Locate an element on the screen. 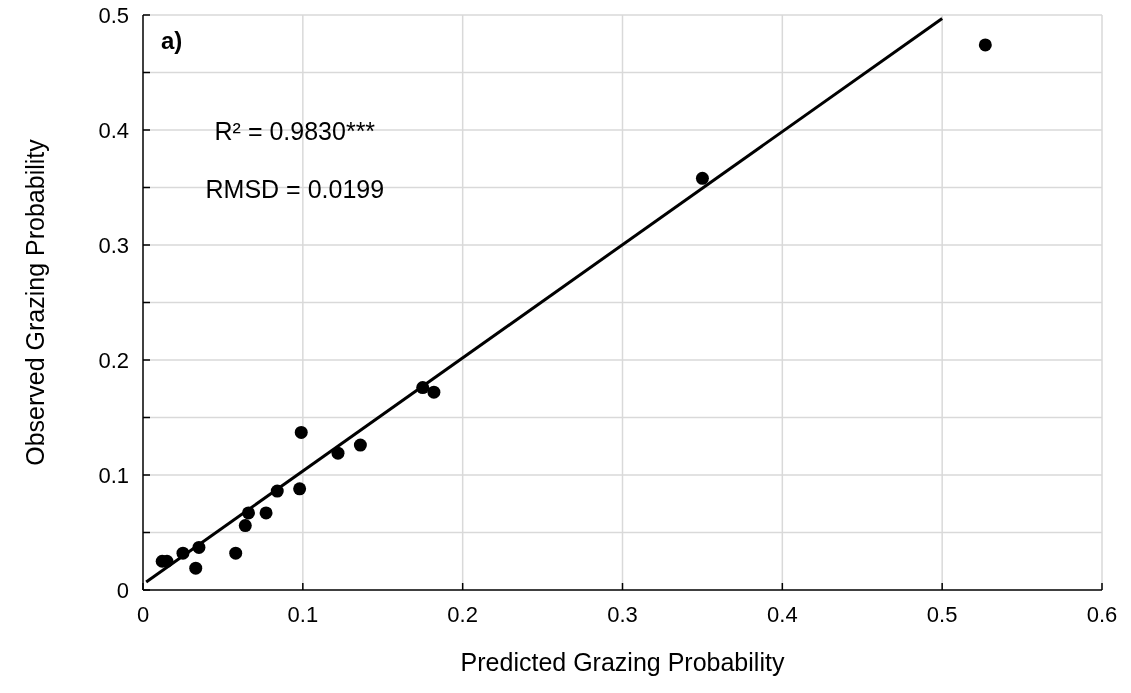 The width and height of the screenshot is (1131, 693). x-tick-label: 0.4 is located at coordinates (782, 614).